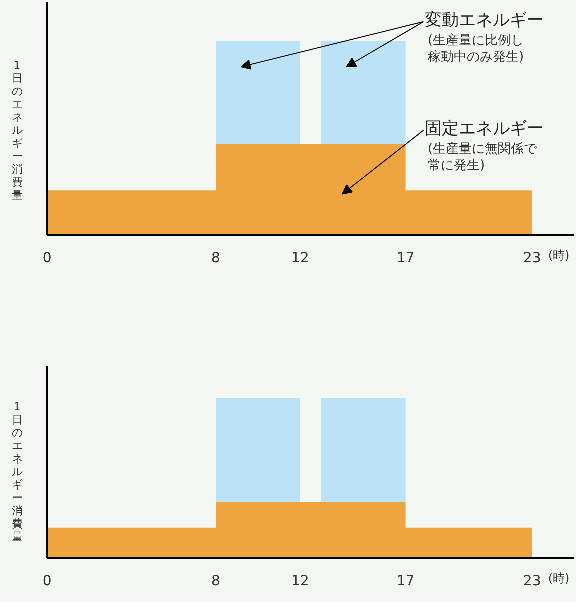 This screenshot has height=614, width=576. What do you see at coordinates (476, 40) in the screenshot?
I see `annotation: (生産量に比例し` at bounding box center [476, 40].